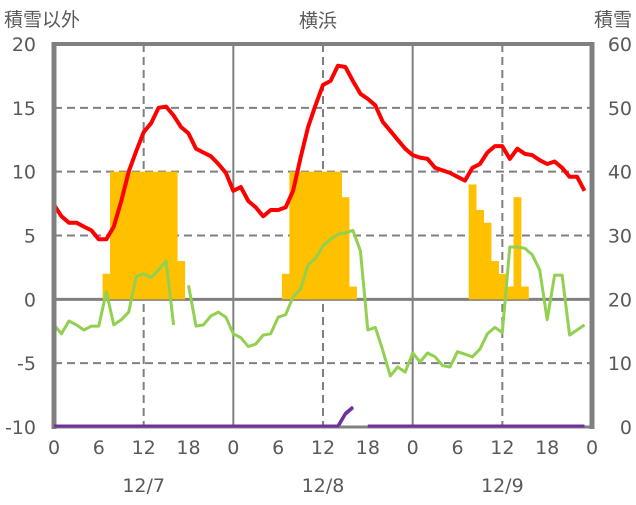  Describe the element at coordinates (318, 21) in the screenshot. I see `chart-title: 横浜` at that location.